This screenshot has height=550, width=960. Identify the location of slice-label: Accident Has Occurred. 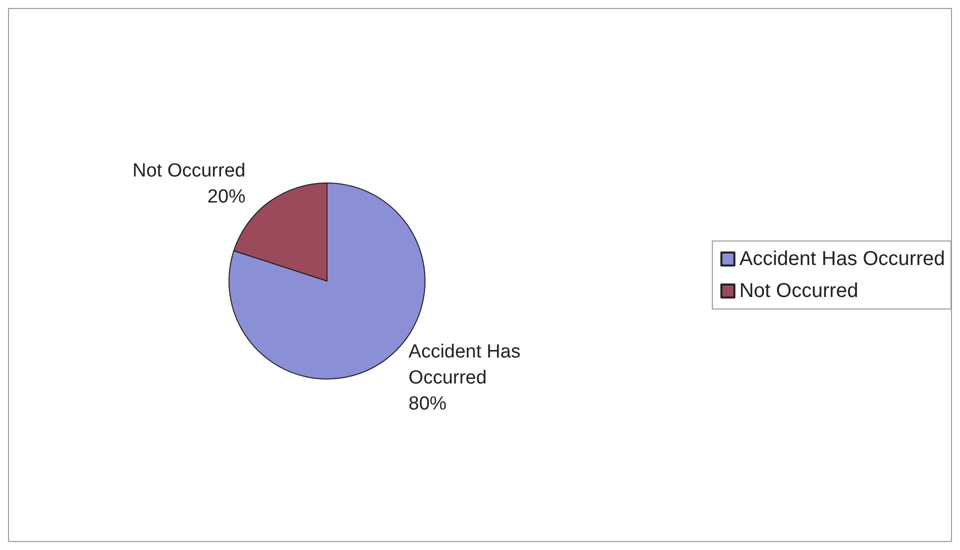
(467, 365).